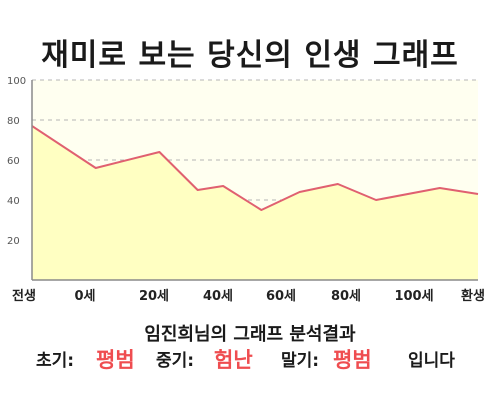  Describe the element at coordinates (431, 361) in the screenshot. I see `ending-text: 입니다` at that location.